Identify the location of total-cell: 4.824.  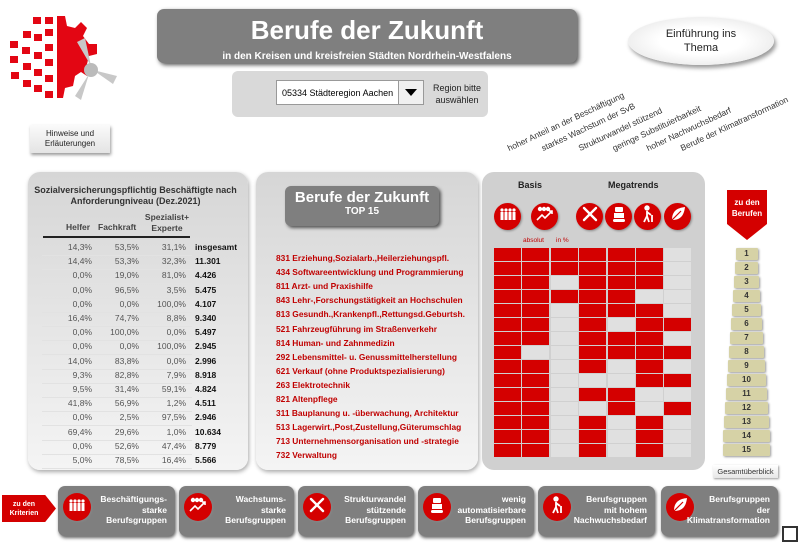
(206, 389).